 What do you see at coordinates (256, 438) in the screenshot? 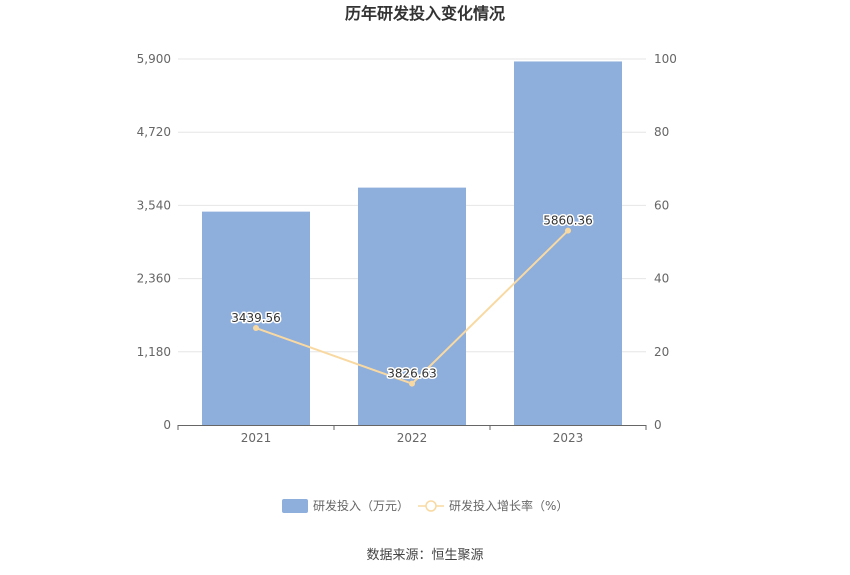
I see `x-tick-label: 2021` at bounding box center [256, 438].